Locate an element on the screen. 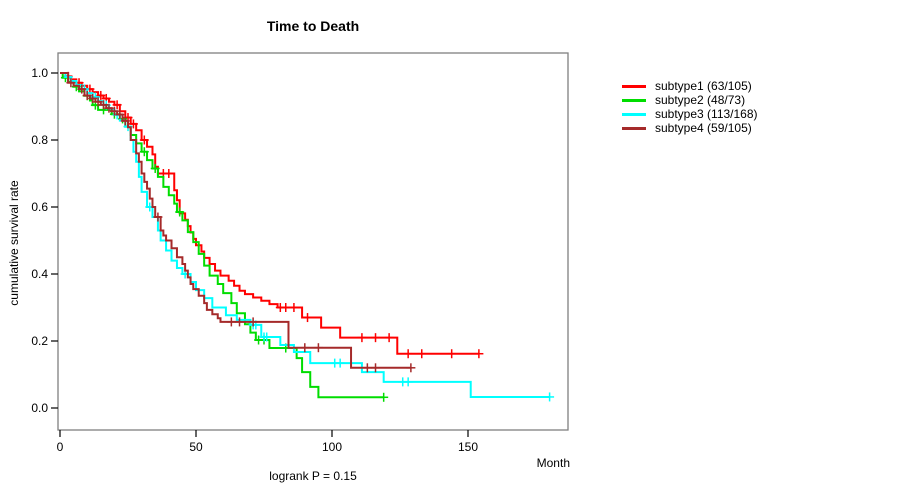 Image resolution: width=900 pixels, height=500 pixels. svg-text: 0 is located at coordinates (60, 447).